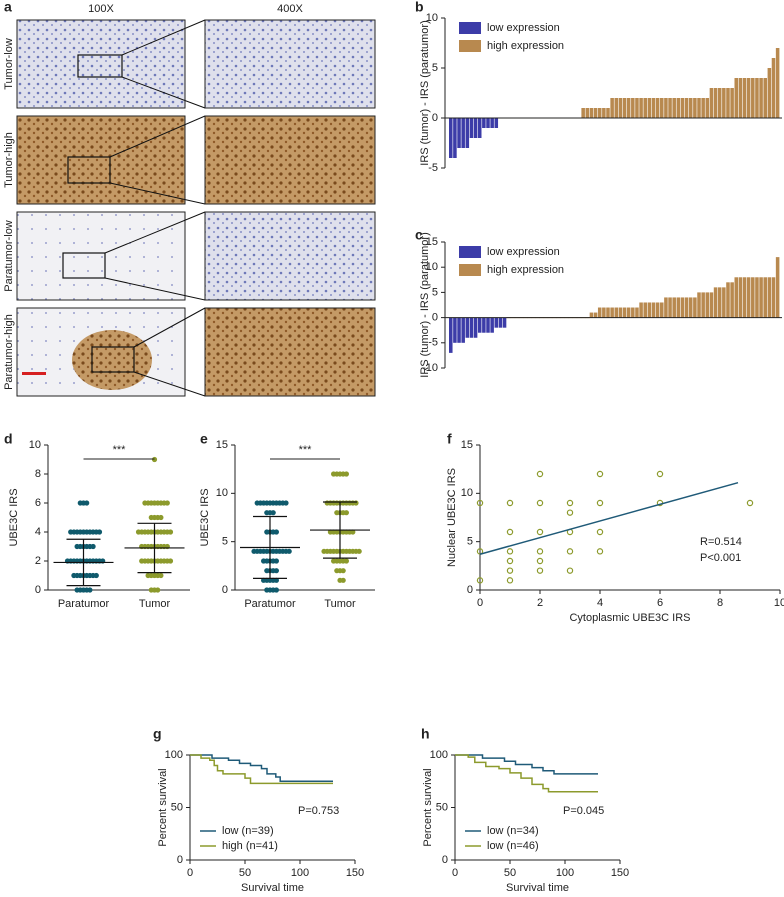  I want to click on x-tick-label: Paratumor, so click(270, 604).